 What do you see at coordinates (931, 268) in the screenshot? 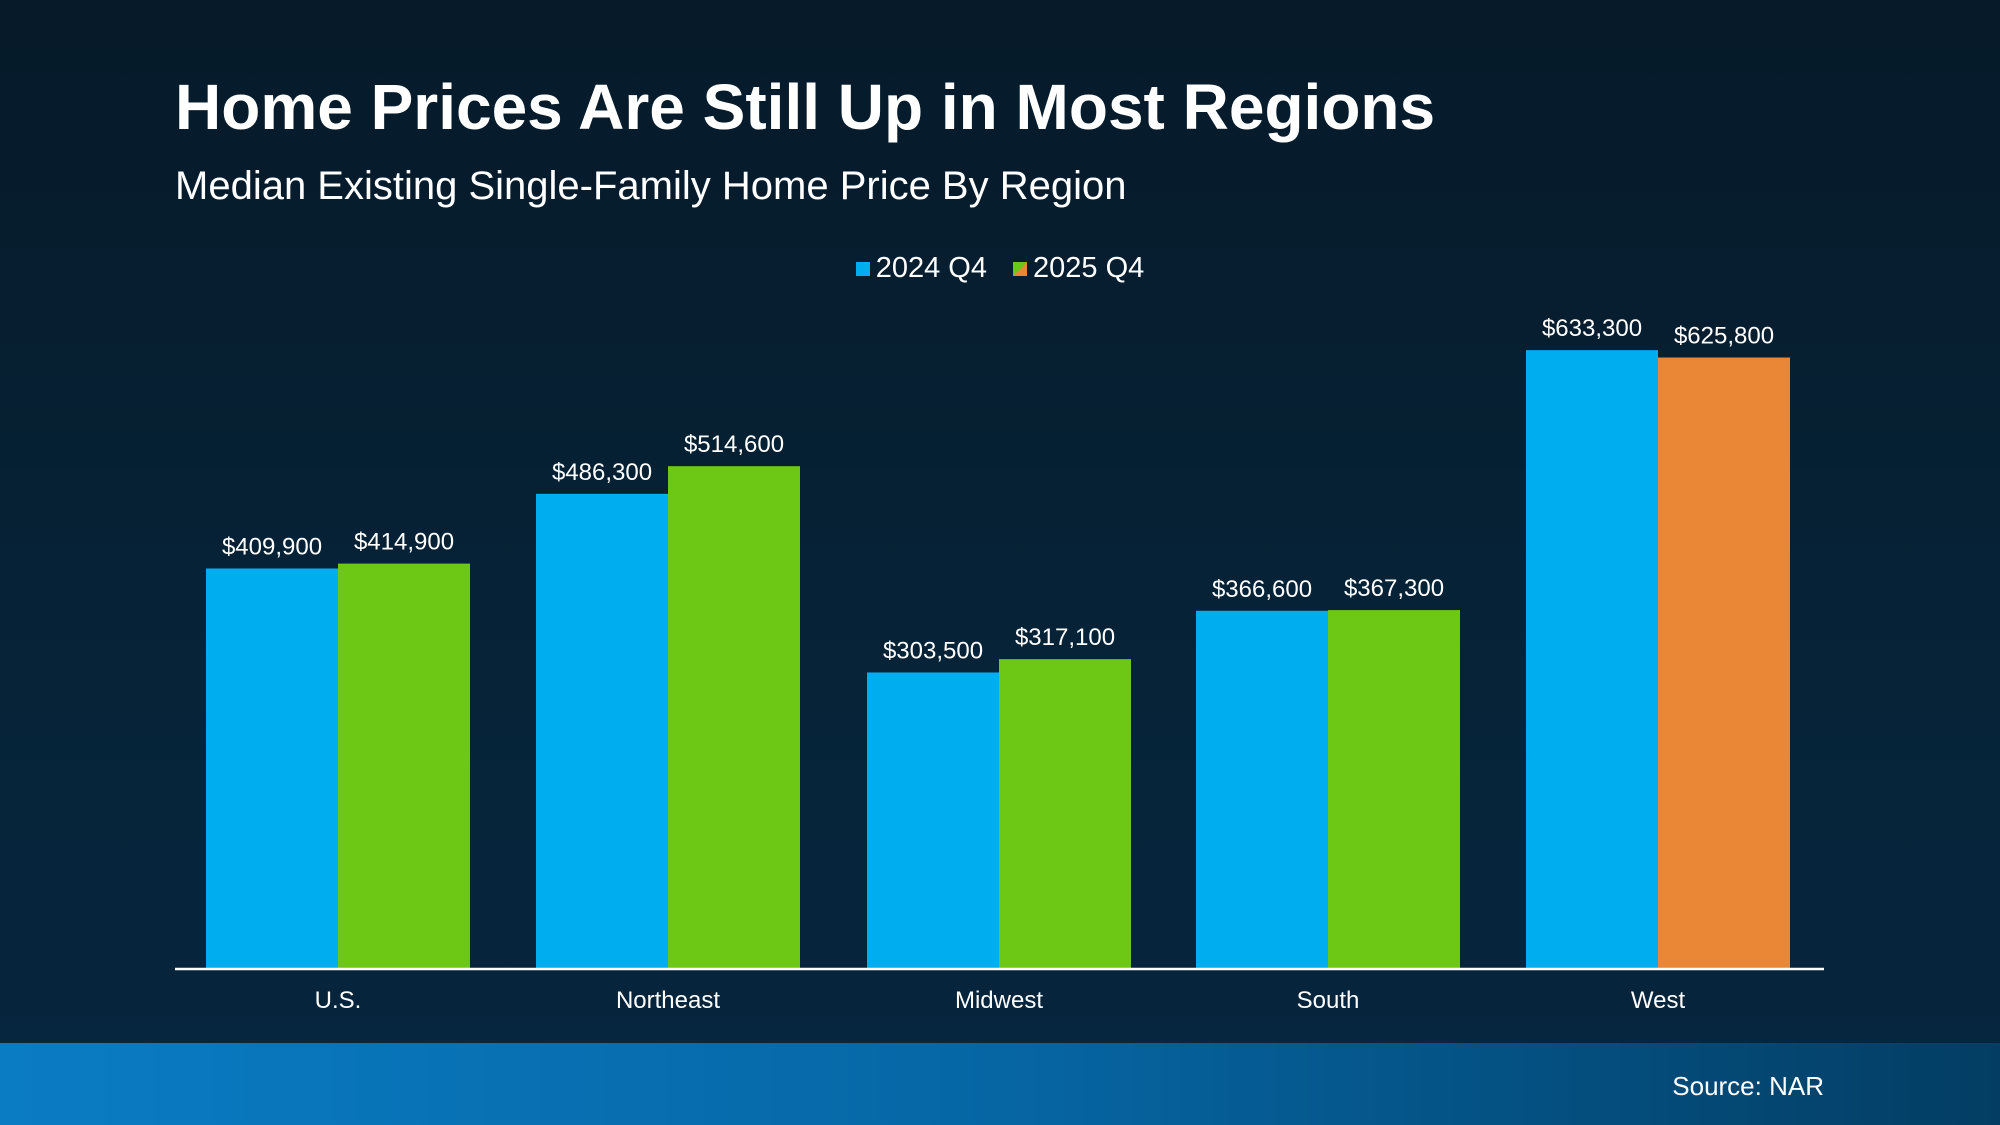
I see `legend-label: 2024 Q4` at bounding box center [931, 268].